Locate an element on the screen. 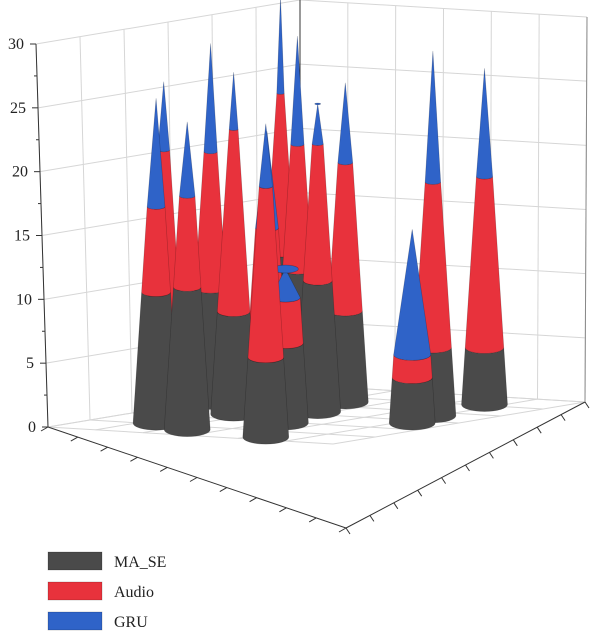  legend-swatch-audio is located at coordinates (75, 591).